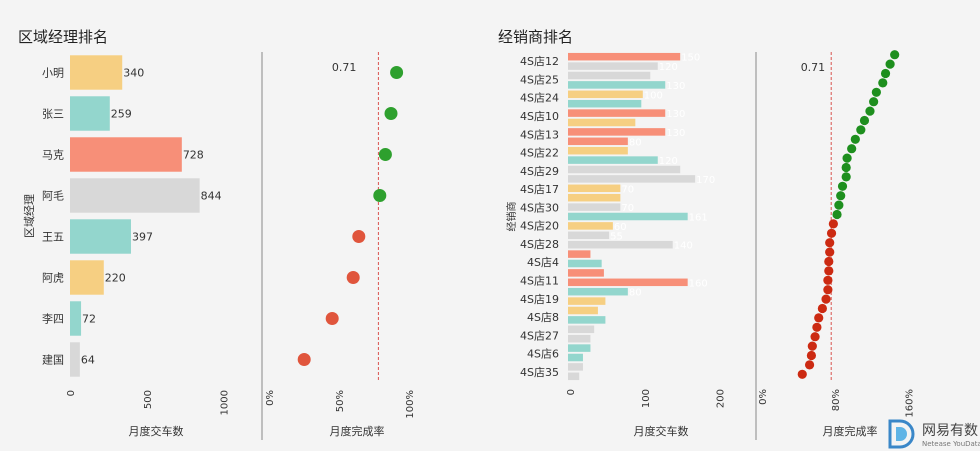 The height and width of the screenshot is (451, 980). I want to click on dealer-dot-tick-label: 160%, so click(909, 403).